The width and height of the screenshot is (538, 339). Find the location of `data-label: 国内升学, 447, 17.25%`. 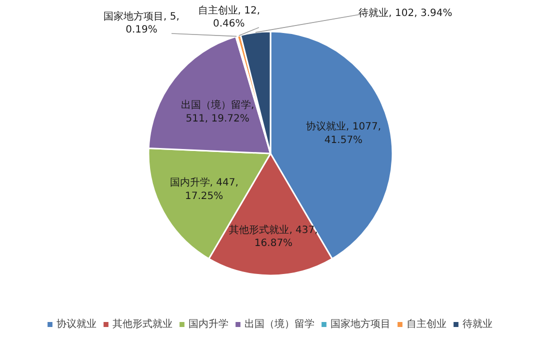

data-label: 国内升学, 447, 17.25% is located at coordinates (204, 189).